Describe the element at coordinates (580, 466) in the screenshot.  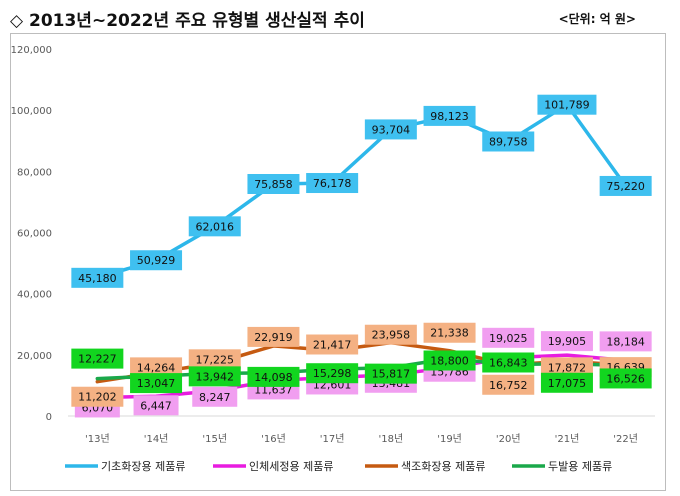
I see `legend-label: 두발용 제품류` at that location.